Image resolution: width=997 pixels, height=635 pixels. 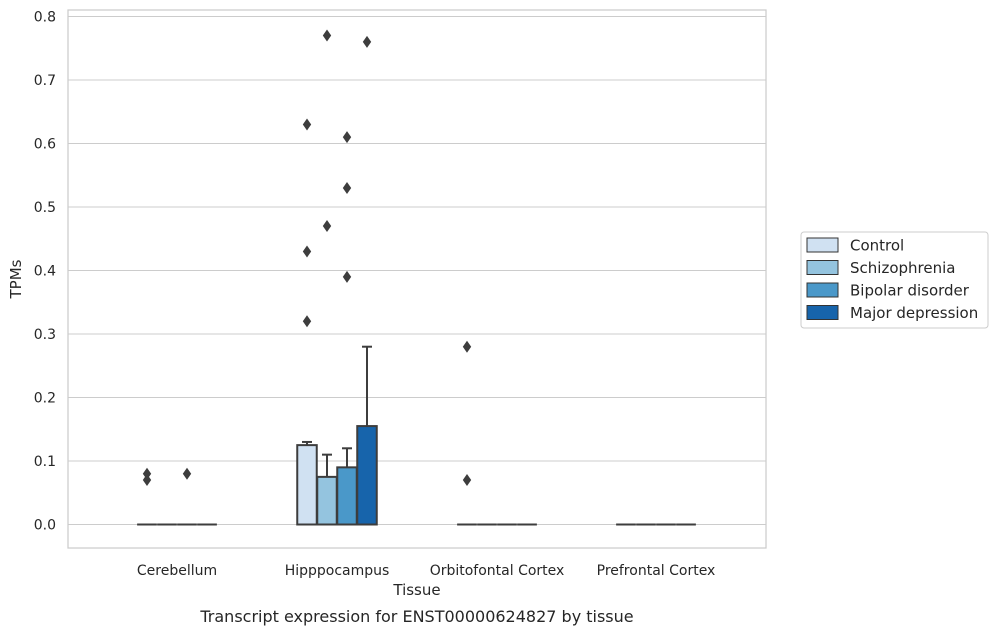 I want to click on x-tick-label: Prefrontal Cortex, so click(x=656, y=571).